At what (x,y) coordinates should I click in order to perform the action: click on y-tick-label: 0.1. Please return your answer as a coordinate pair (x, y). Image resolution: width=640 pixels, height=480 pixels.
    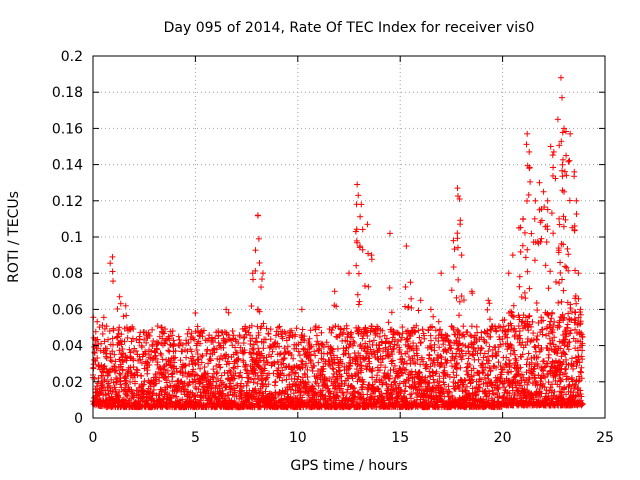
    Looking at the image, I should click on (72, 238).